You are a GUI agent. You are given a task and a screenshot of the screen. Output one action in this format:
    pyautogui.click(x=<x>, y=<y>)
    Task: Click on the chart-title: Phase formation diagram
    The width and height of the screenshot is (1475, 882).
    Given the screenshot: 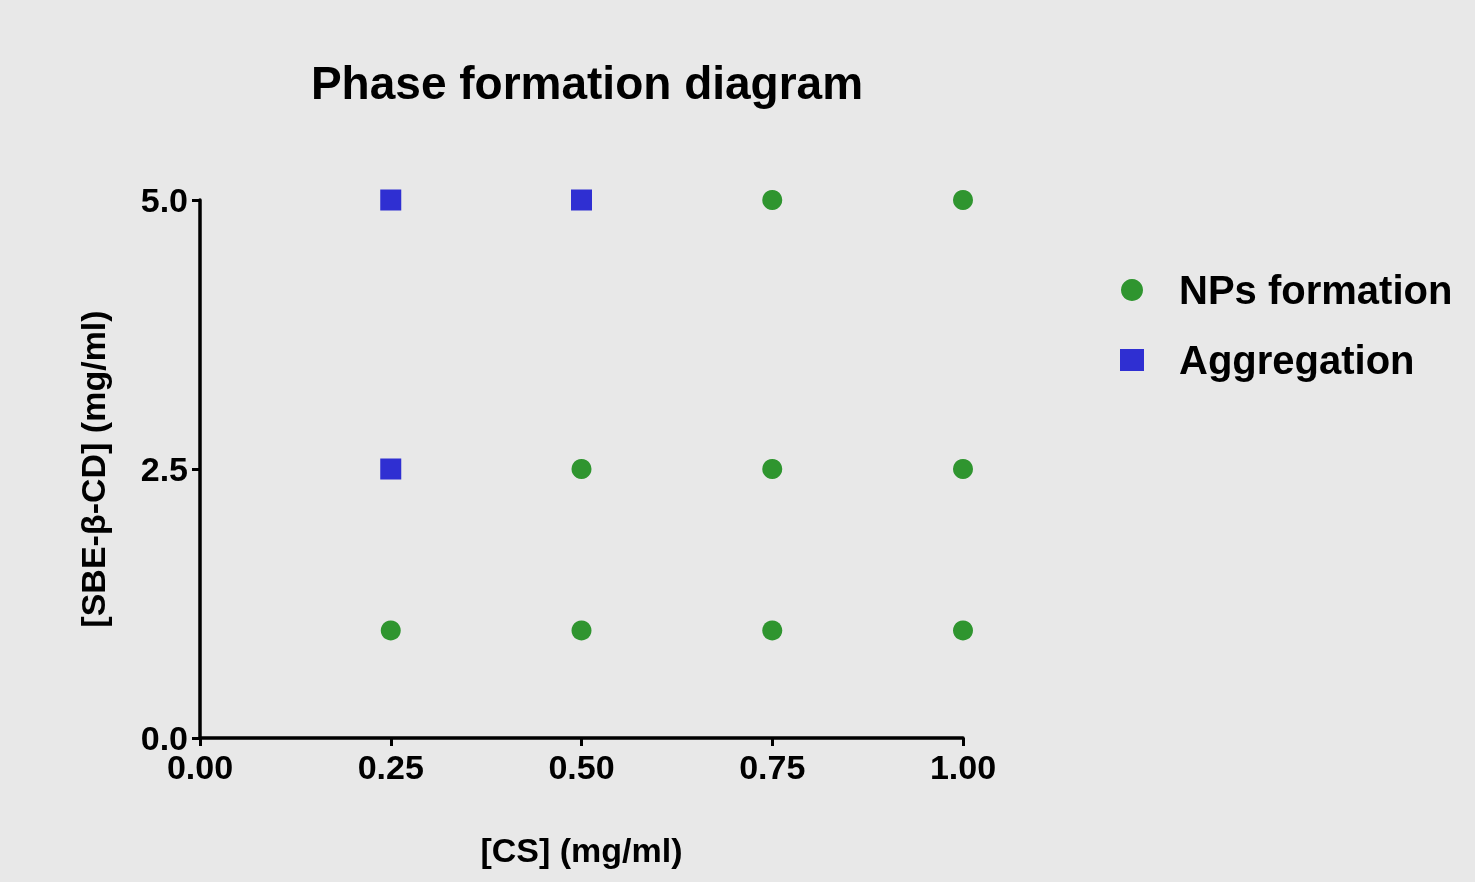 What is the action you would take?
    pyautogui.click(x=587, y=83)
    